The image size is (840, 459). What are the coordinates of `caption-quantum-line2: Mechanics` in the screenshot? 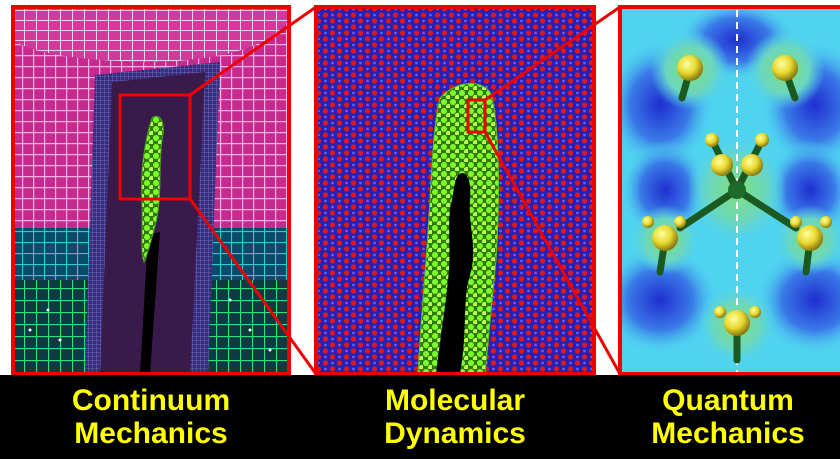 It's located at (728, 433).